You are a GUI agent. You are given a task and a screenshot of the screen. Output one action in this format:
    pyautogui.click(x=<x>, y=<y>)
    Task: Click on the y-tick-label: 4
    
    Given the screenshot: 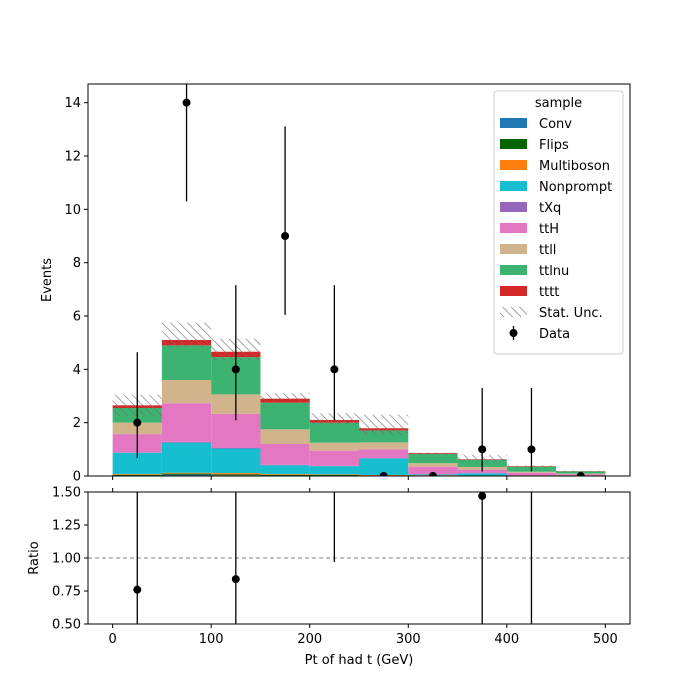 What is the action you would take?
    pyautogui.click(x=77, y=370)
    